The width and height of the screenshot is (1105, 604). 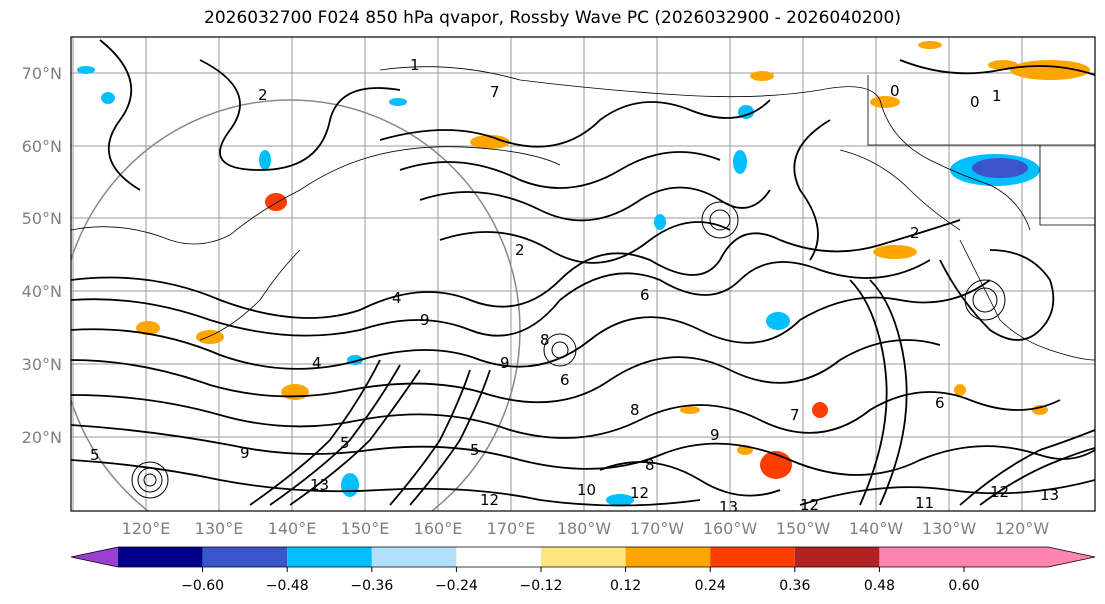 I want to click on colorbar-ticks, so click(x=583, y=569).